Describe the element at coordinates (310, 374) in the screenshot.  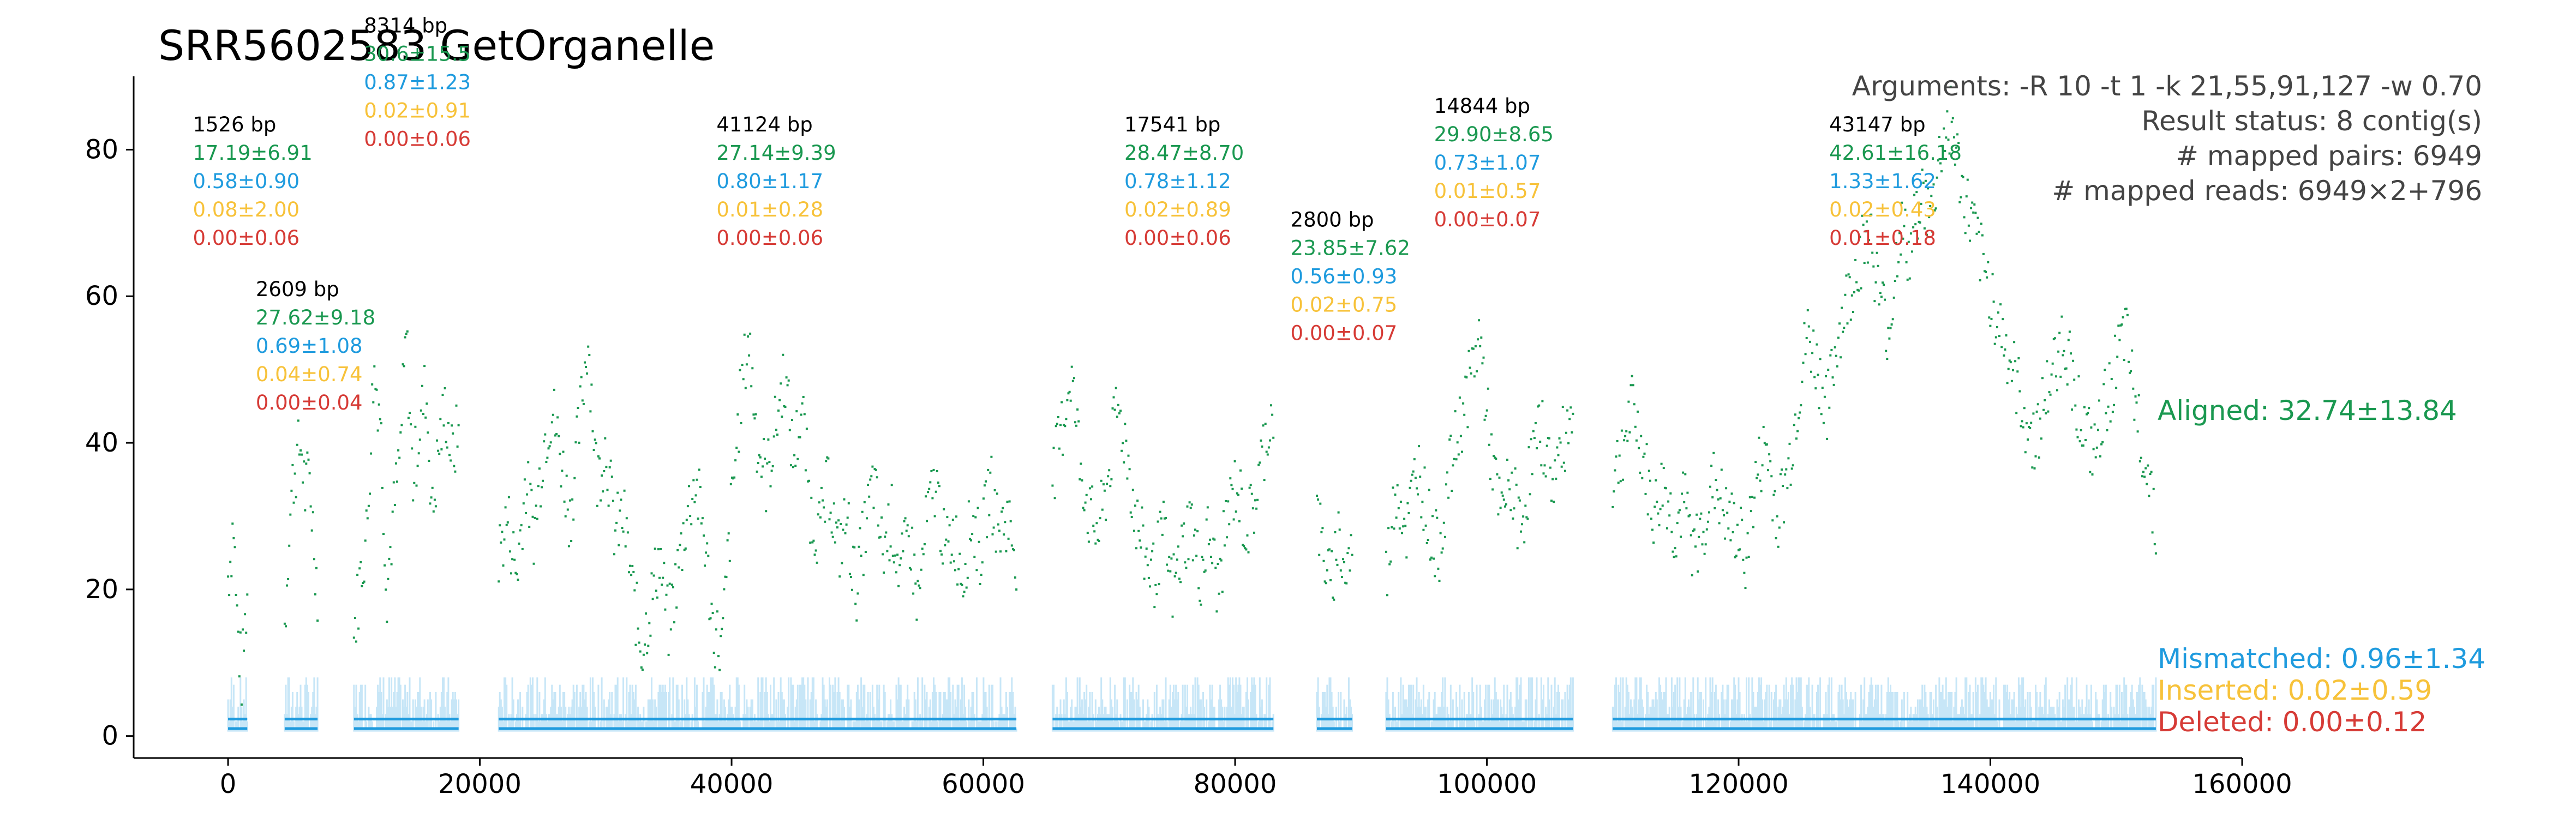
I see `contig-inserted-text: 0.04±0.74` at that location.